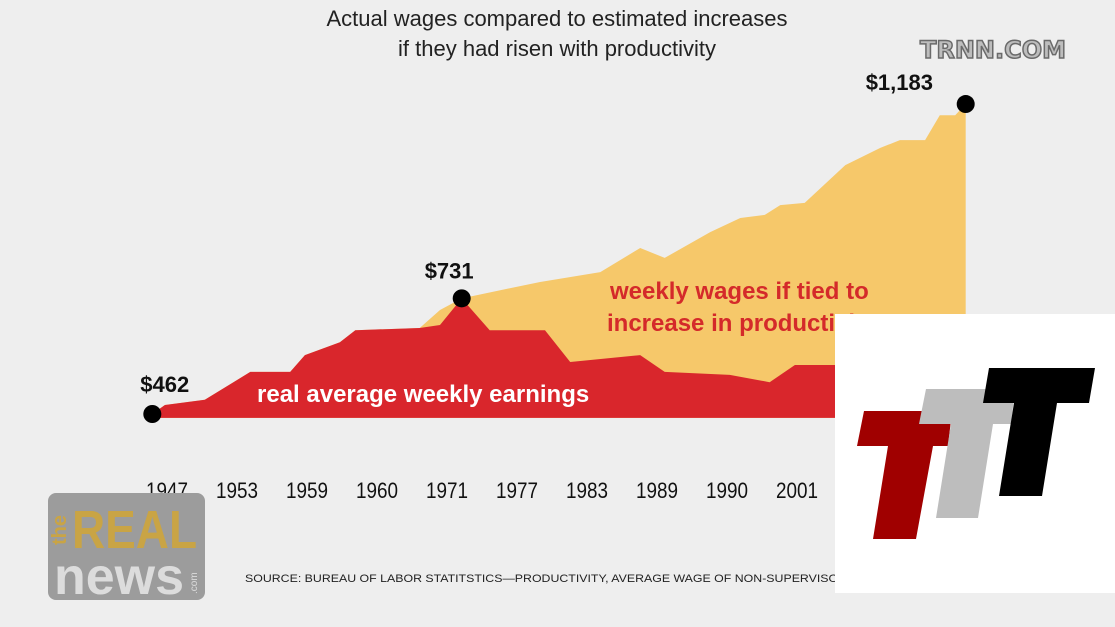 This screenshot has height=627, width=1115. What do you see at coordinates (134, 530) in the screenshot?
I see `svg-text: REAL` at bounding box center [134, 530].